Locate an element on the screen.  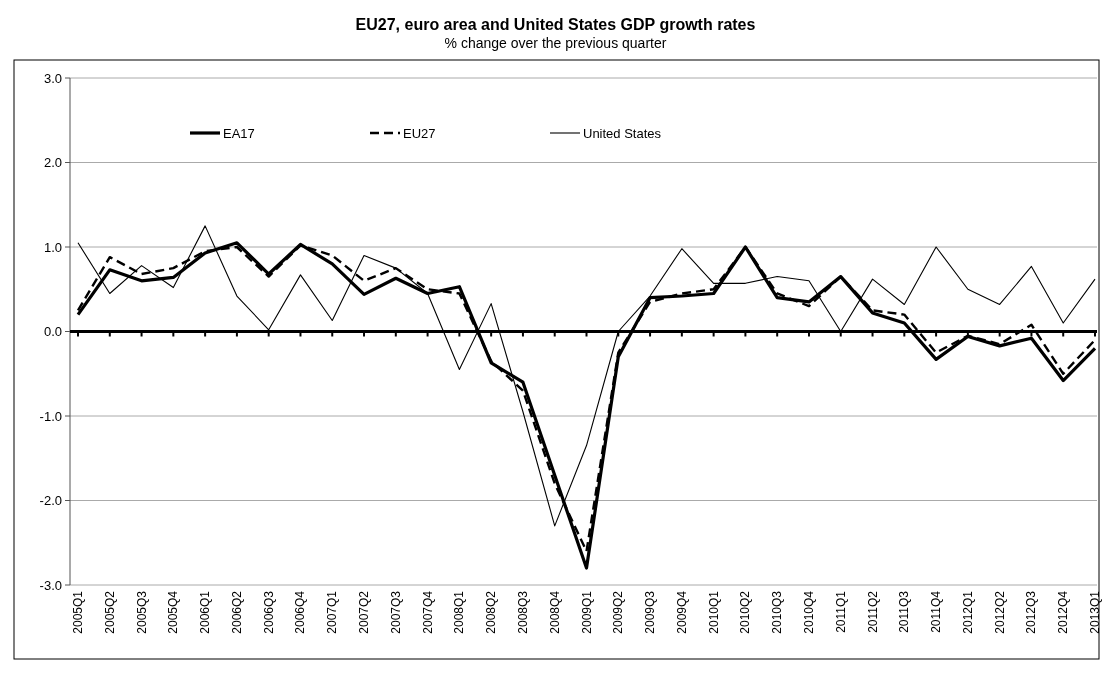
x-tick-label: 2005Q2 is located at coordinates (109, 612).